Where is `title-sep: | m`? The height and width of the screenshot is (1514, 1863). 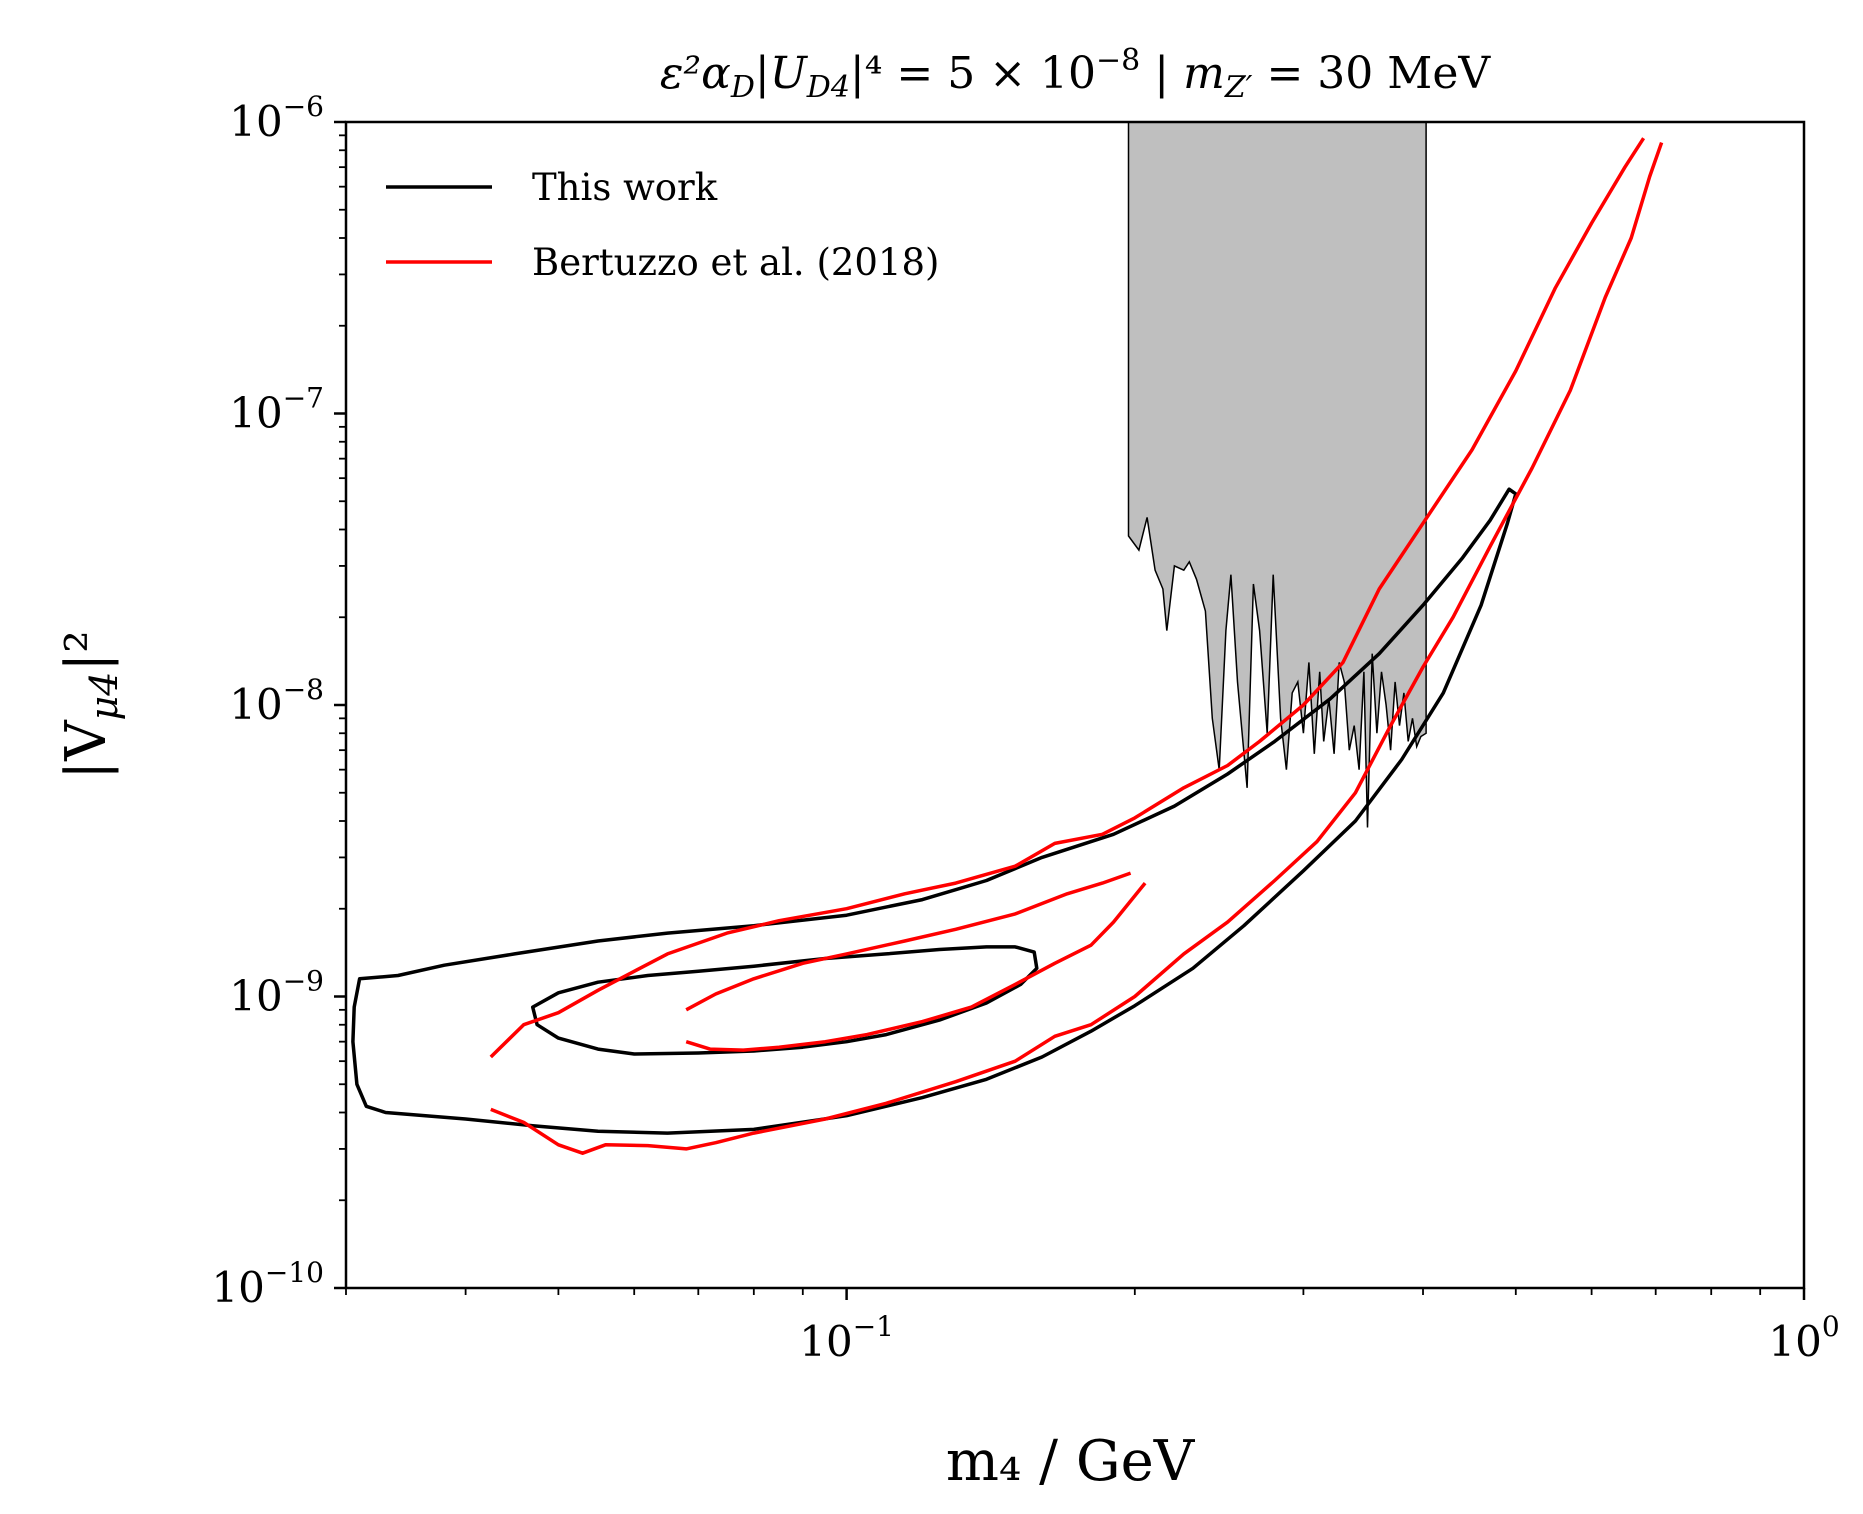
title-sep: | m is located at coordinates (1182, 73).